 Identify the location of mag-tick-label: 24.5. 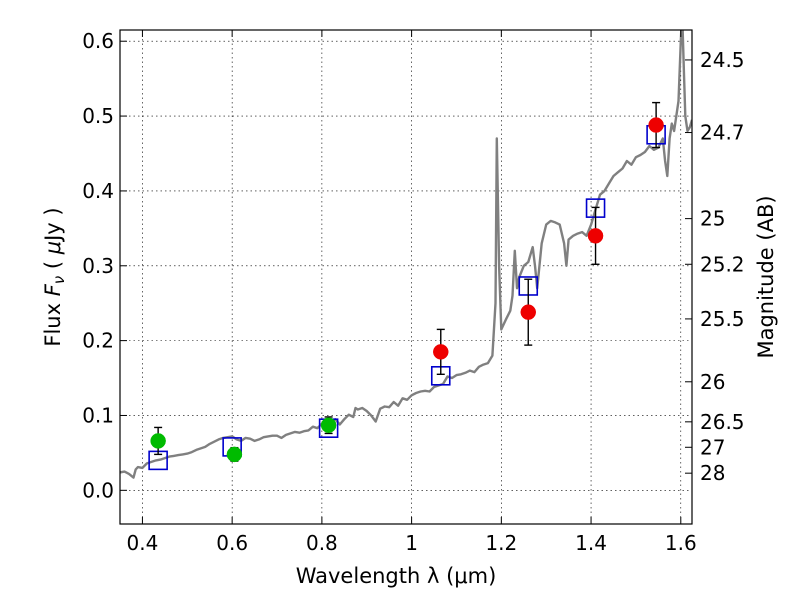
(722, 60).